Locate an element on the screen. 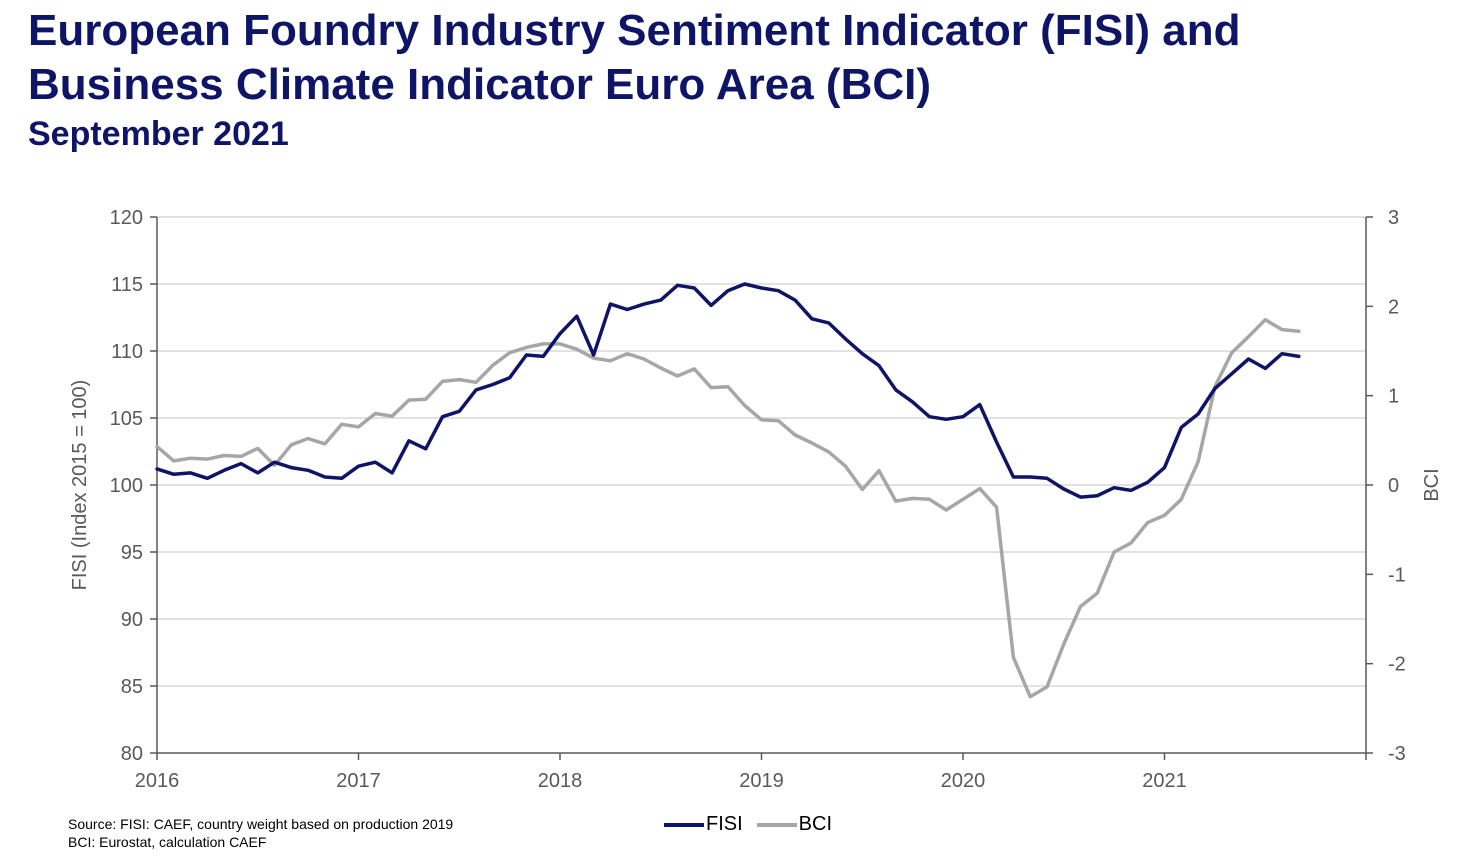 This screenshot has width=1470, height=859. right-axis-ticks: -3 -2 -1 0 1 2 3 is located at coordinates (1386, 486).